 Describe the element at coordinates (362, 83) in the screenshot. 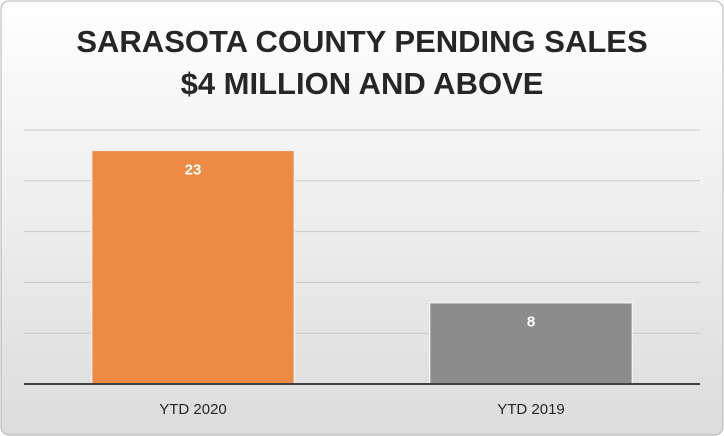

I see `chart-title: $4 MILLION AND ABOVE` at that location.